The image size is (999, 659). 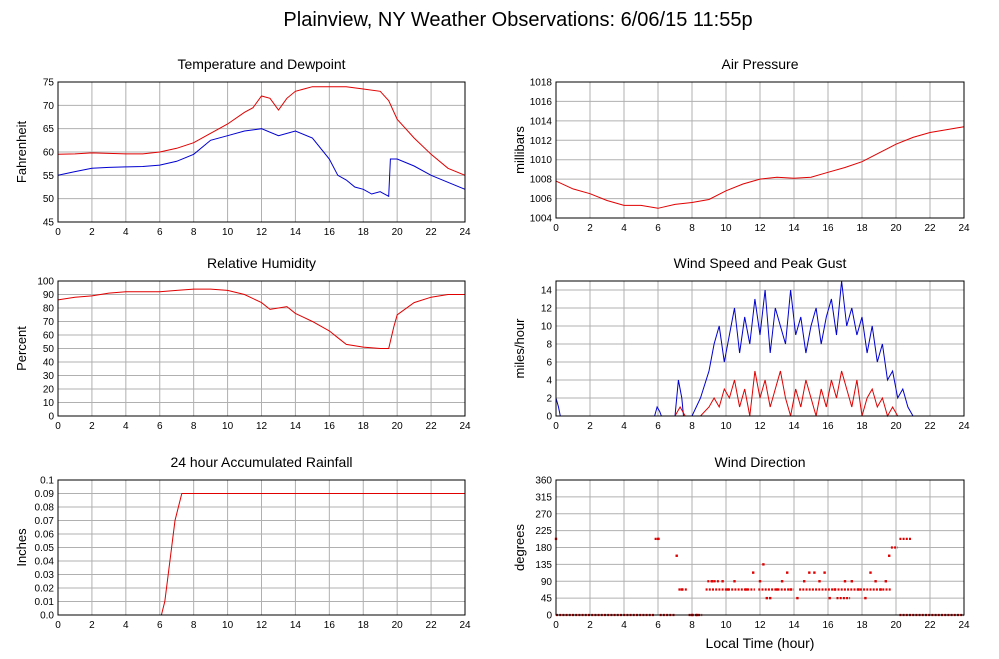 What do you see at coordinates (549, 417) in the screenshot?
I see `y-tick-label: 0` at bounding box center [549, 417].